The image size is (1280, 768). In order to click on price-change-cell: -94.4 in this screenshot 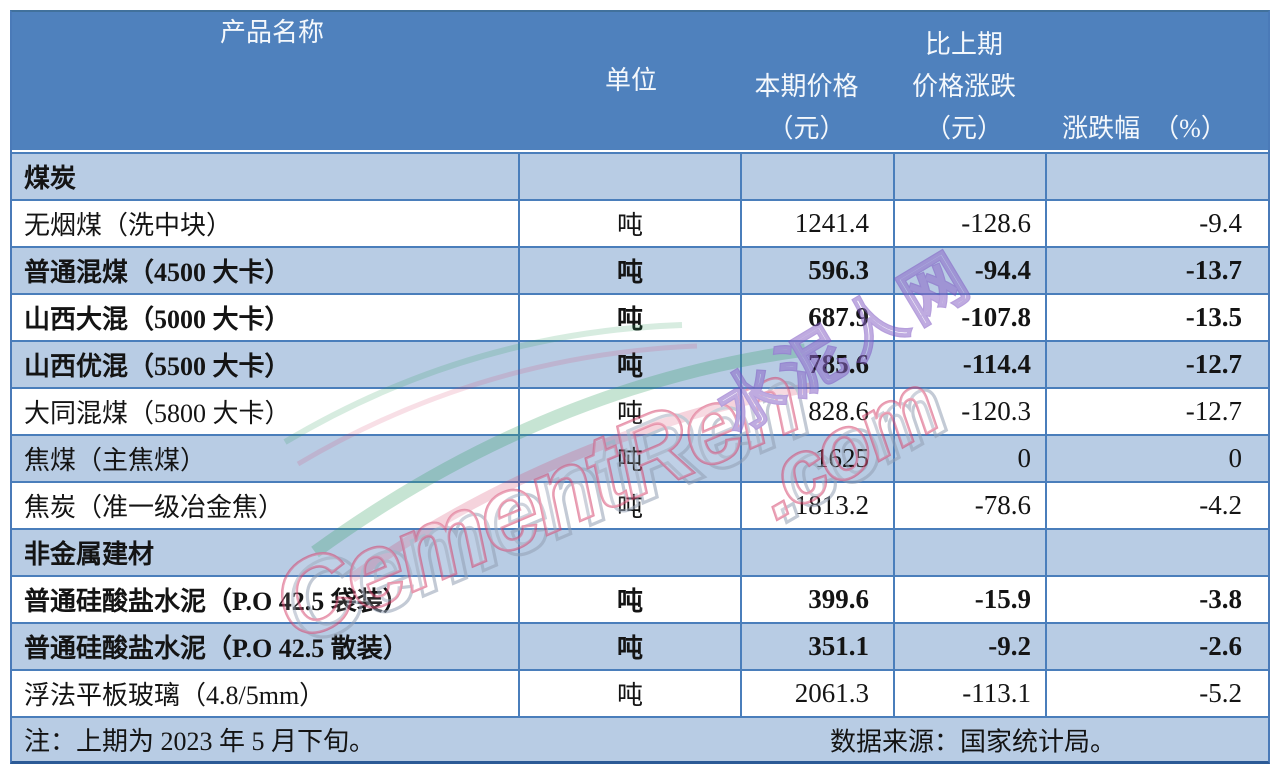, I will do `click(971, 270)`.